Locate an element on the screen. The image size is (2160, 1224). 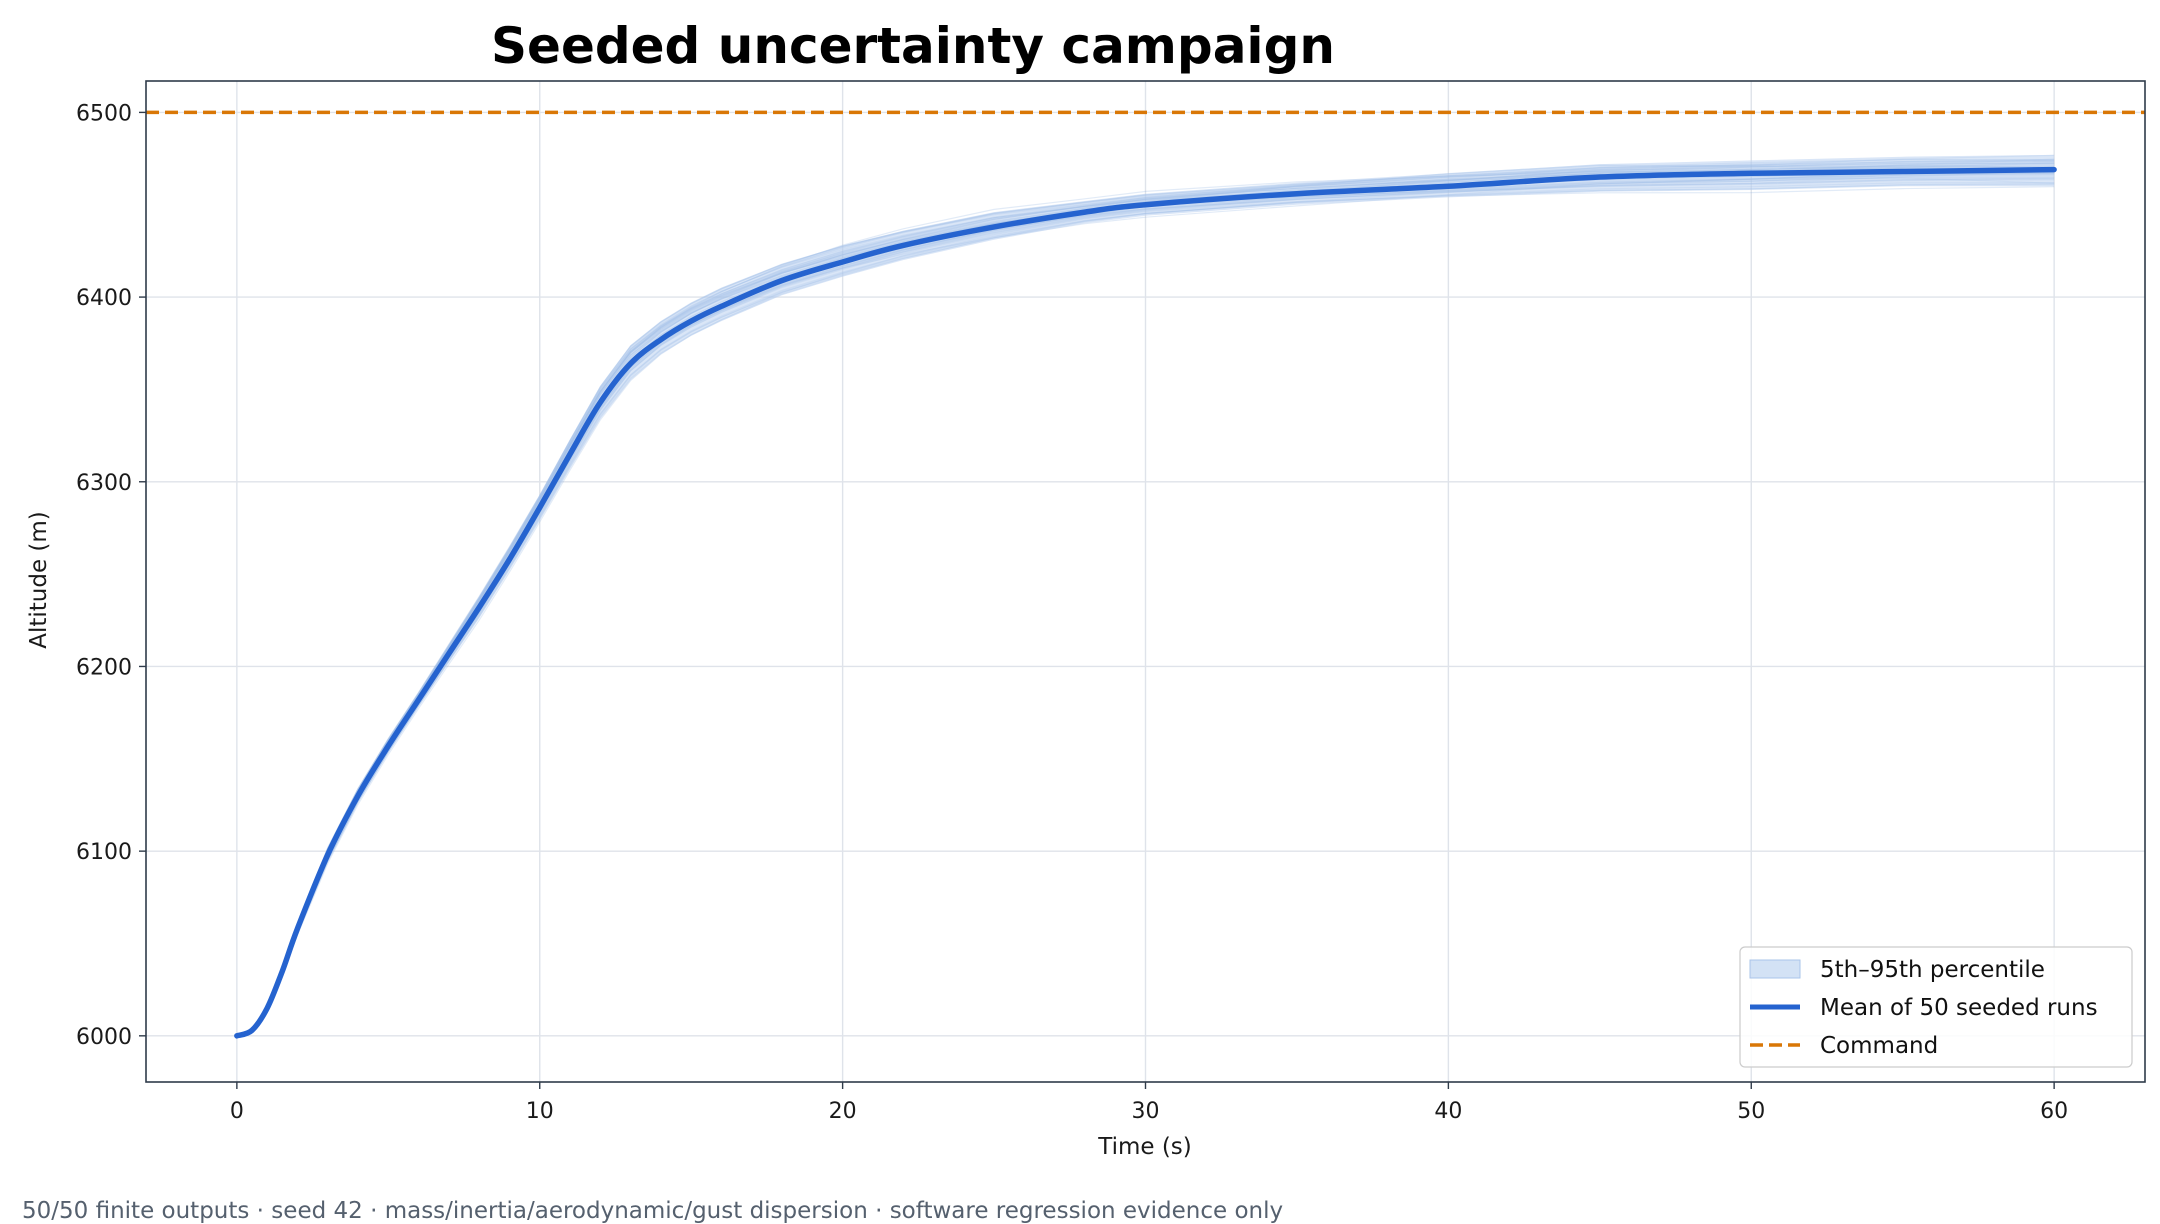
x-tick-label: 50 is located at coordinates (1751, 1111).